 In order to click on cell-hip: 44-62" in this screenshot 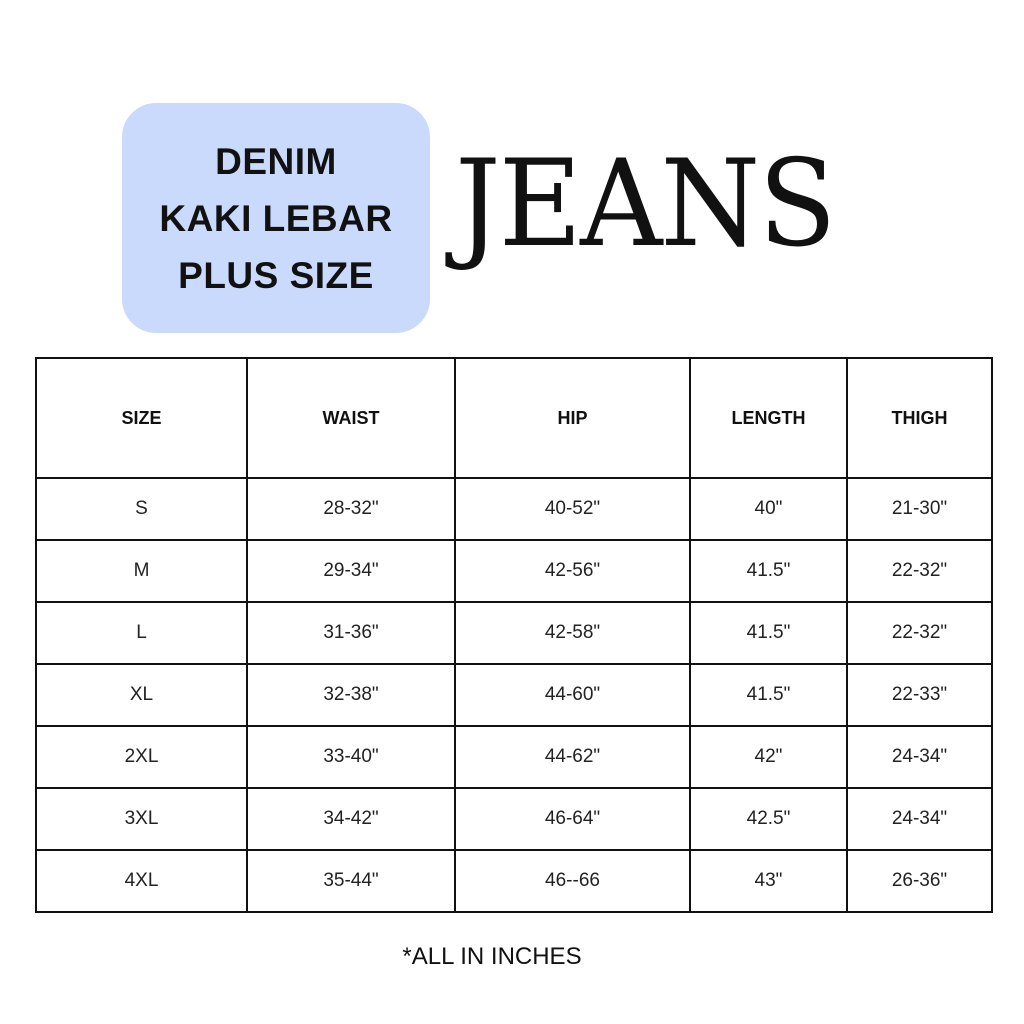, I will do `click(572, 757)`.